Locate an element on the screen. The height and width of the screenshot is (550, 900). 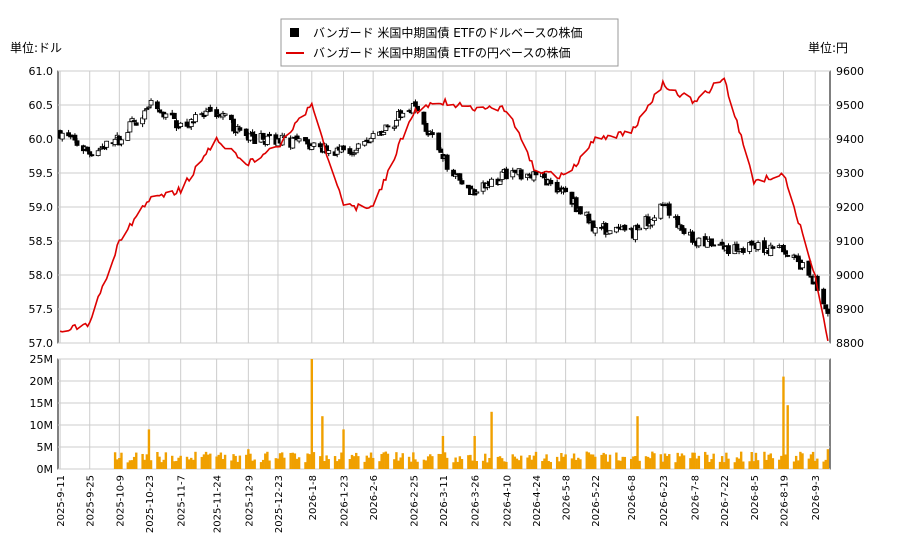
x-tick-label: 2026-7-8 is located at coordinates (696, 497).